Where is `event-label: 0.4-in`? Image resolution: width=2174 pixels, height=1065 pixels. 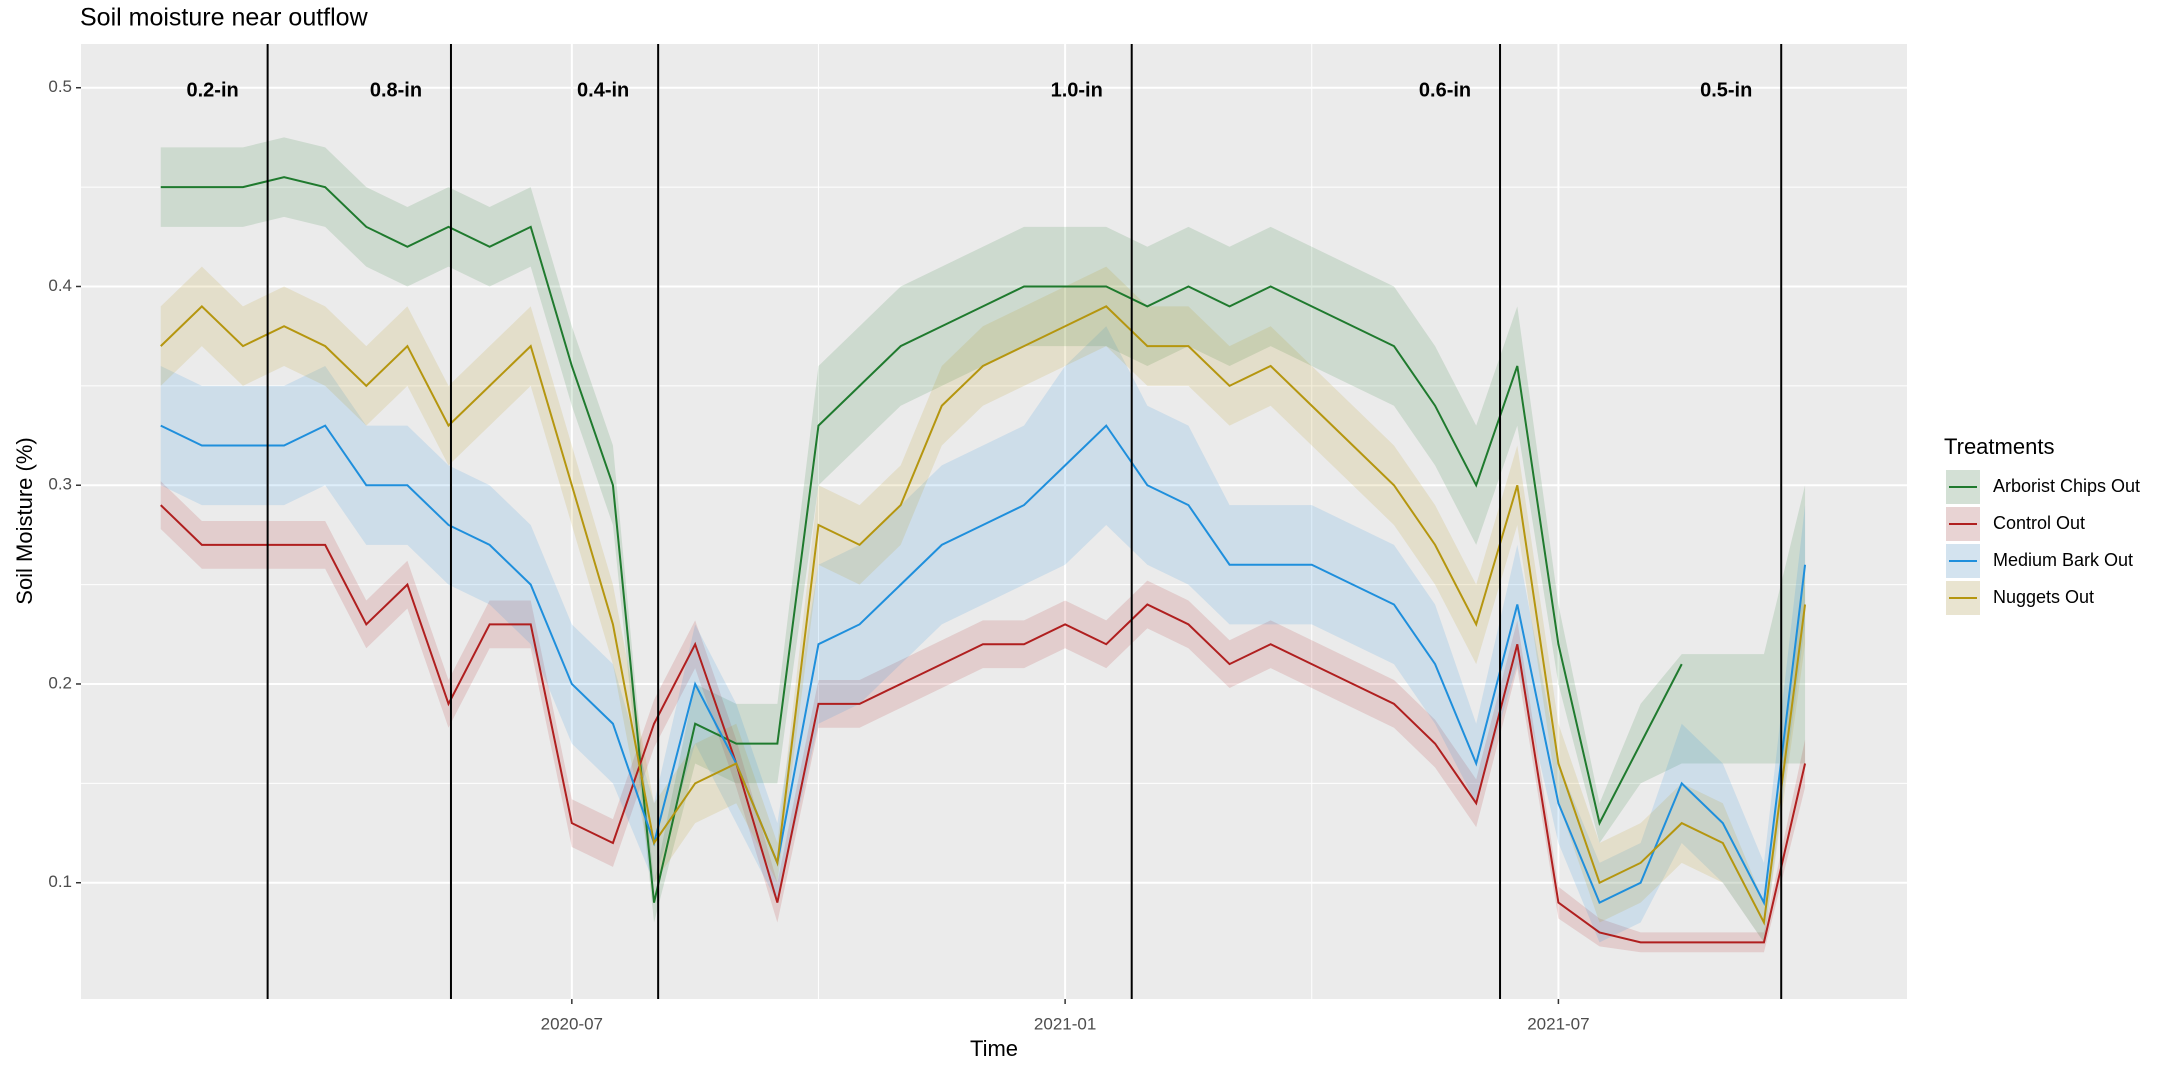 event-label: 0.4-in is located at coordinates (603, 90).